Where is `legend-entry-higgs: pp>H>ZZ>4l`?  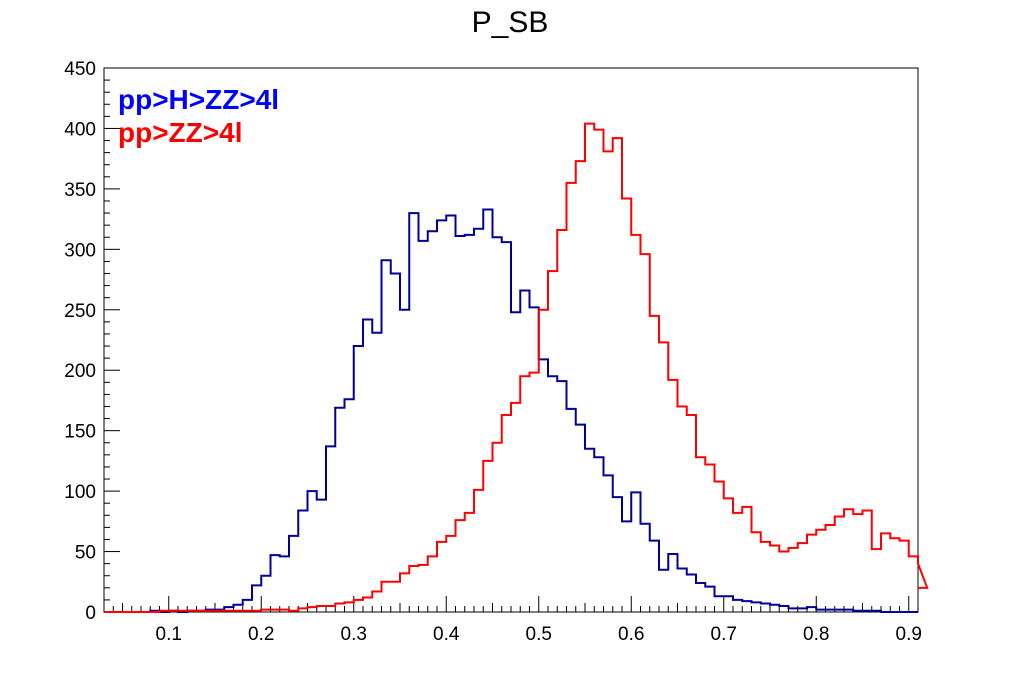 legend-entry-higgs: pp>H>ZZ>4l is located at coordinates (199, 99).